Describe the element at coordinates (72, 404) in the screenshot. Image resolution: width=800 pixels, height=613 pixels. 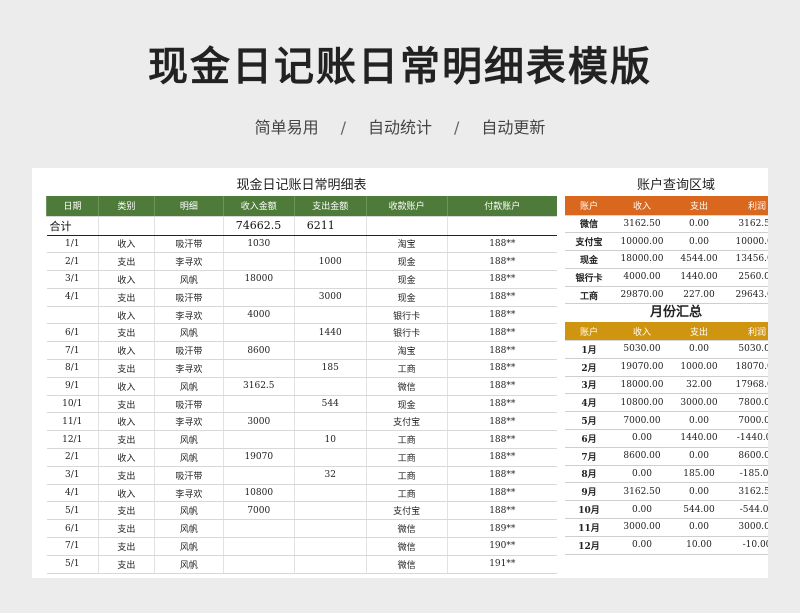
I see `table-cell: 10/1` at that location.